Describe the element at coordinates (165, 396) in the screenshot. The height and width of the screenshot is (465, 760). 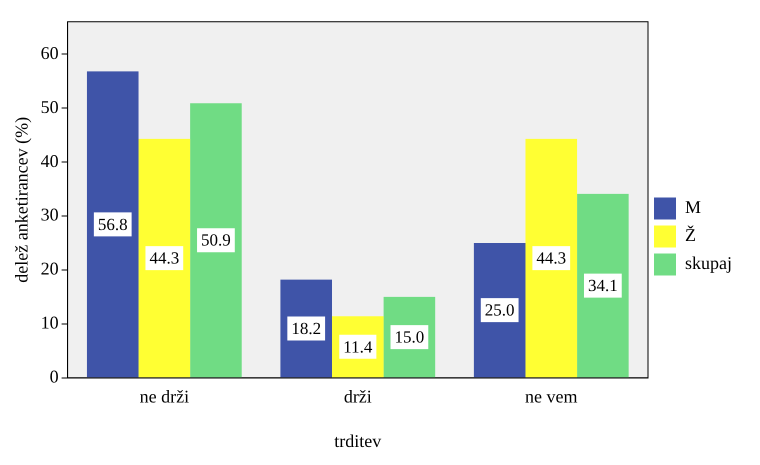
I see `x-tick-label: ne drži` at that location.